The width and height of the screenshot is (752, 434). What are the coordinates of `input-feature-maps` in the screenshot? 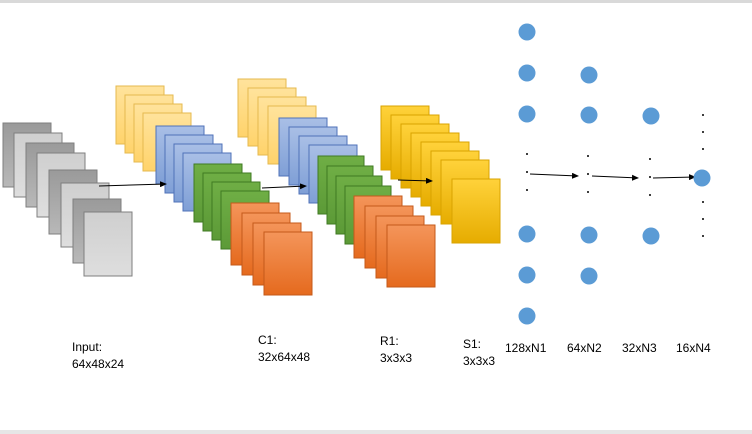 It's located at (67, 199).